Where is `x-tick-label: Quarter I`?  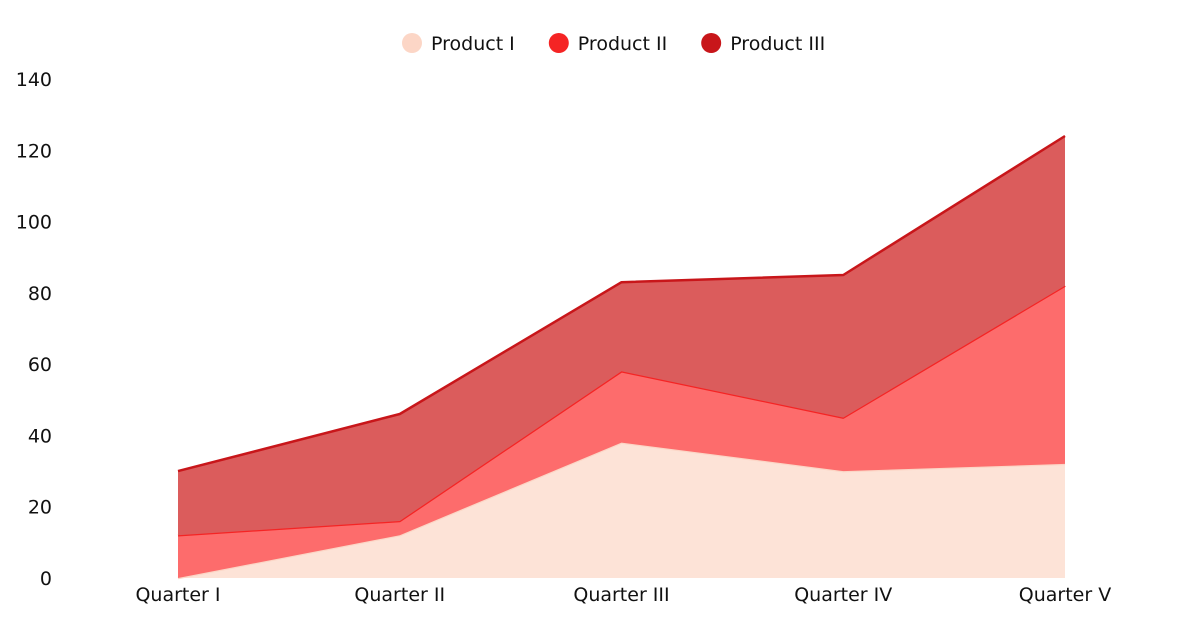
x-tick-label: Quarter I is located at coordinates (177, 595).